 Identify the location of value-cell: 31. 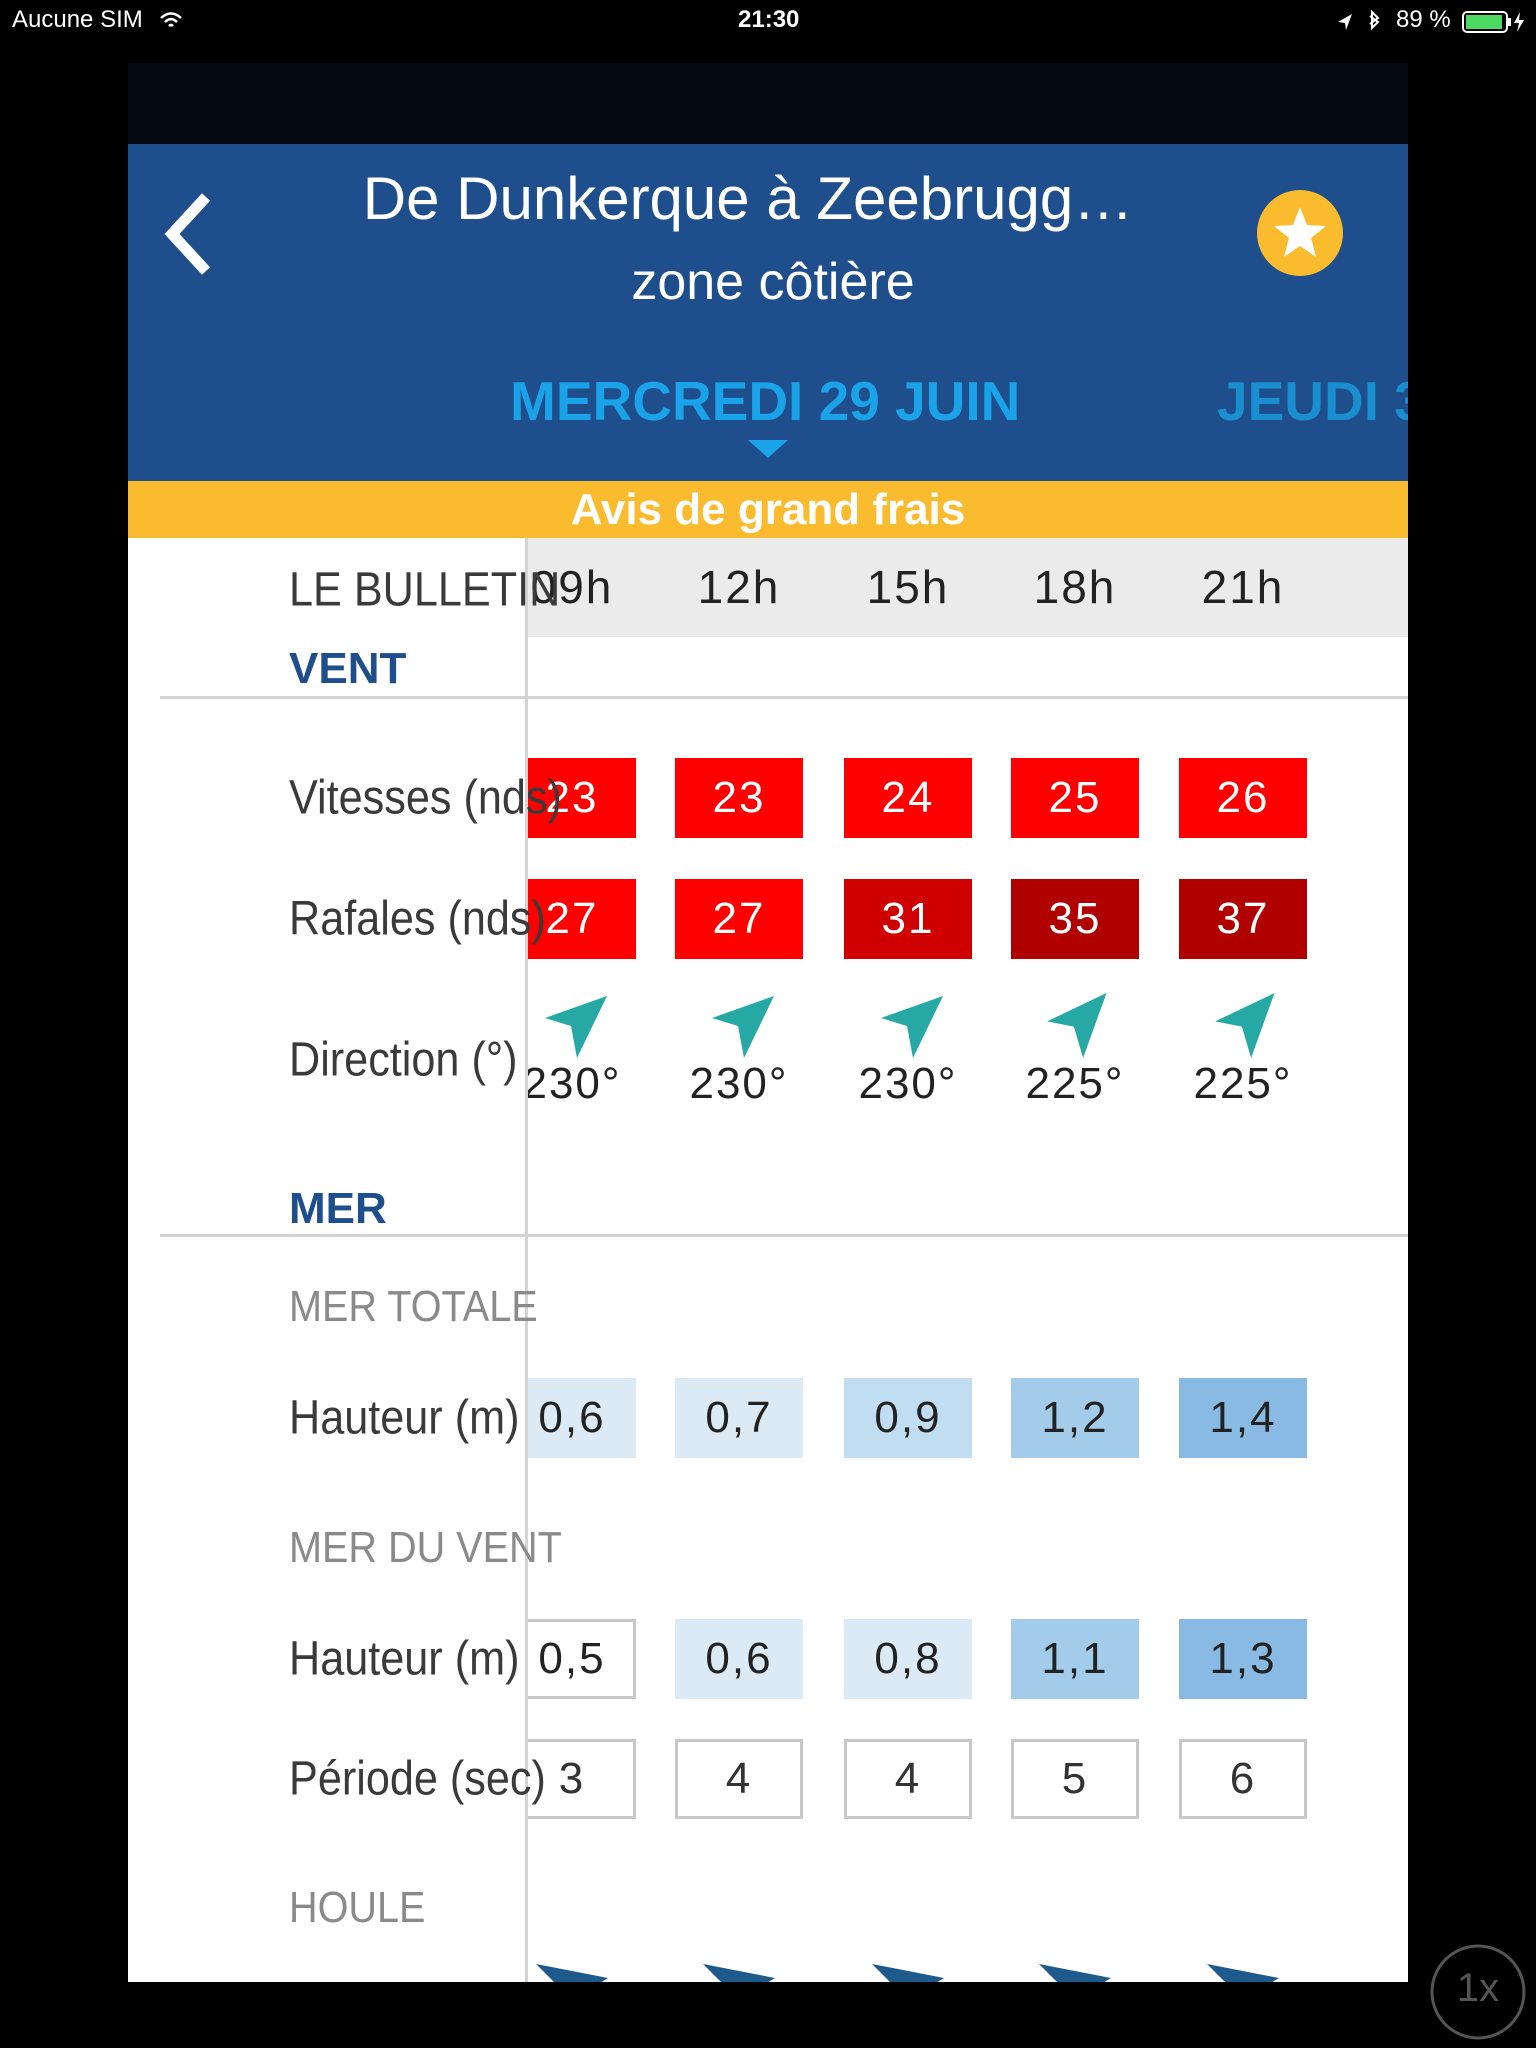
(908, 919).